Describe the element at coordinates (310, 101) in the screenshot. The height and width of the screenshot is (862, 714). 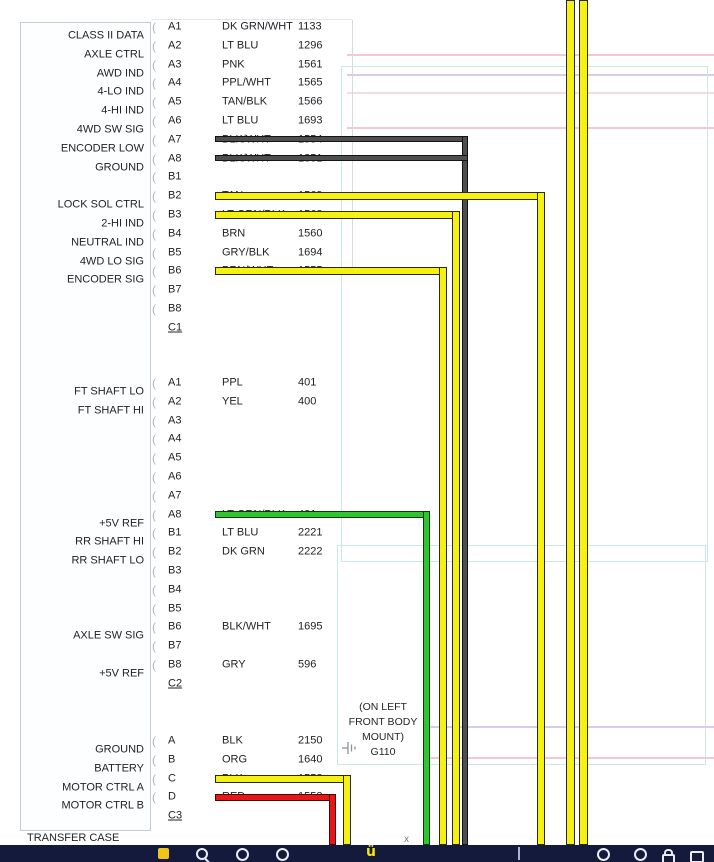
I see `circuit-number: 1566` at that location.